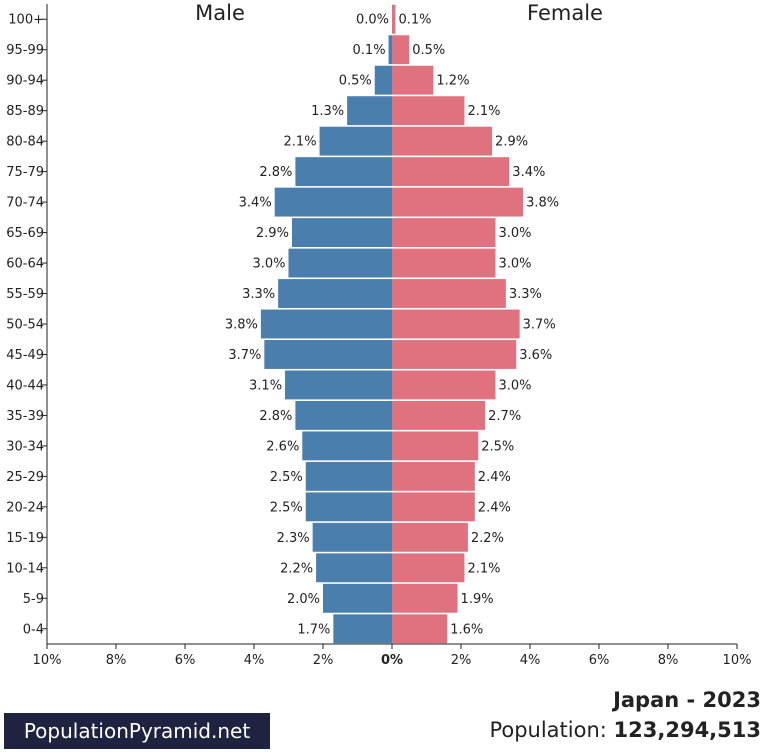  I want to click on age-label-55-59: 55-59, so click(25, 294).